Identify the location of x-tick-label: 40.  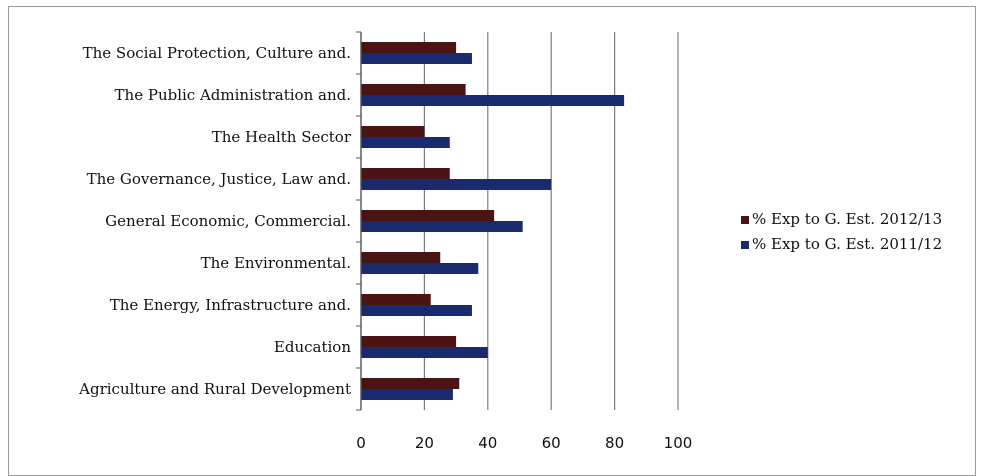
(487, 443).